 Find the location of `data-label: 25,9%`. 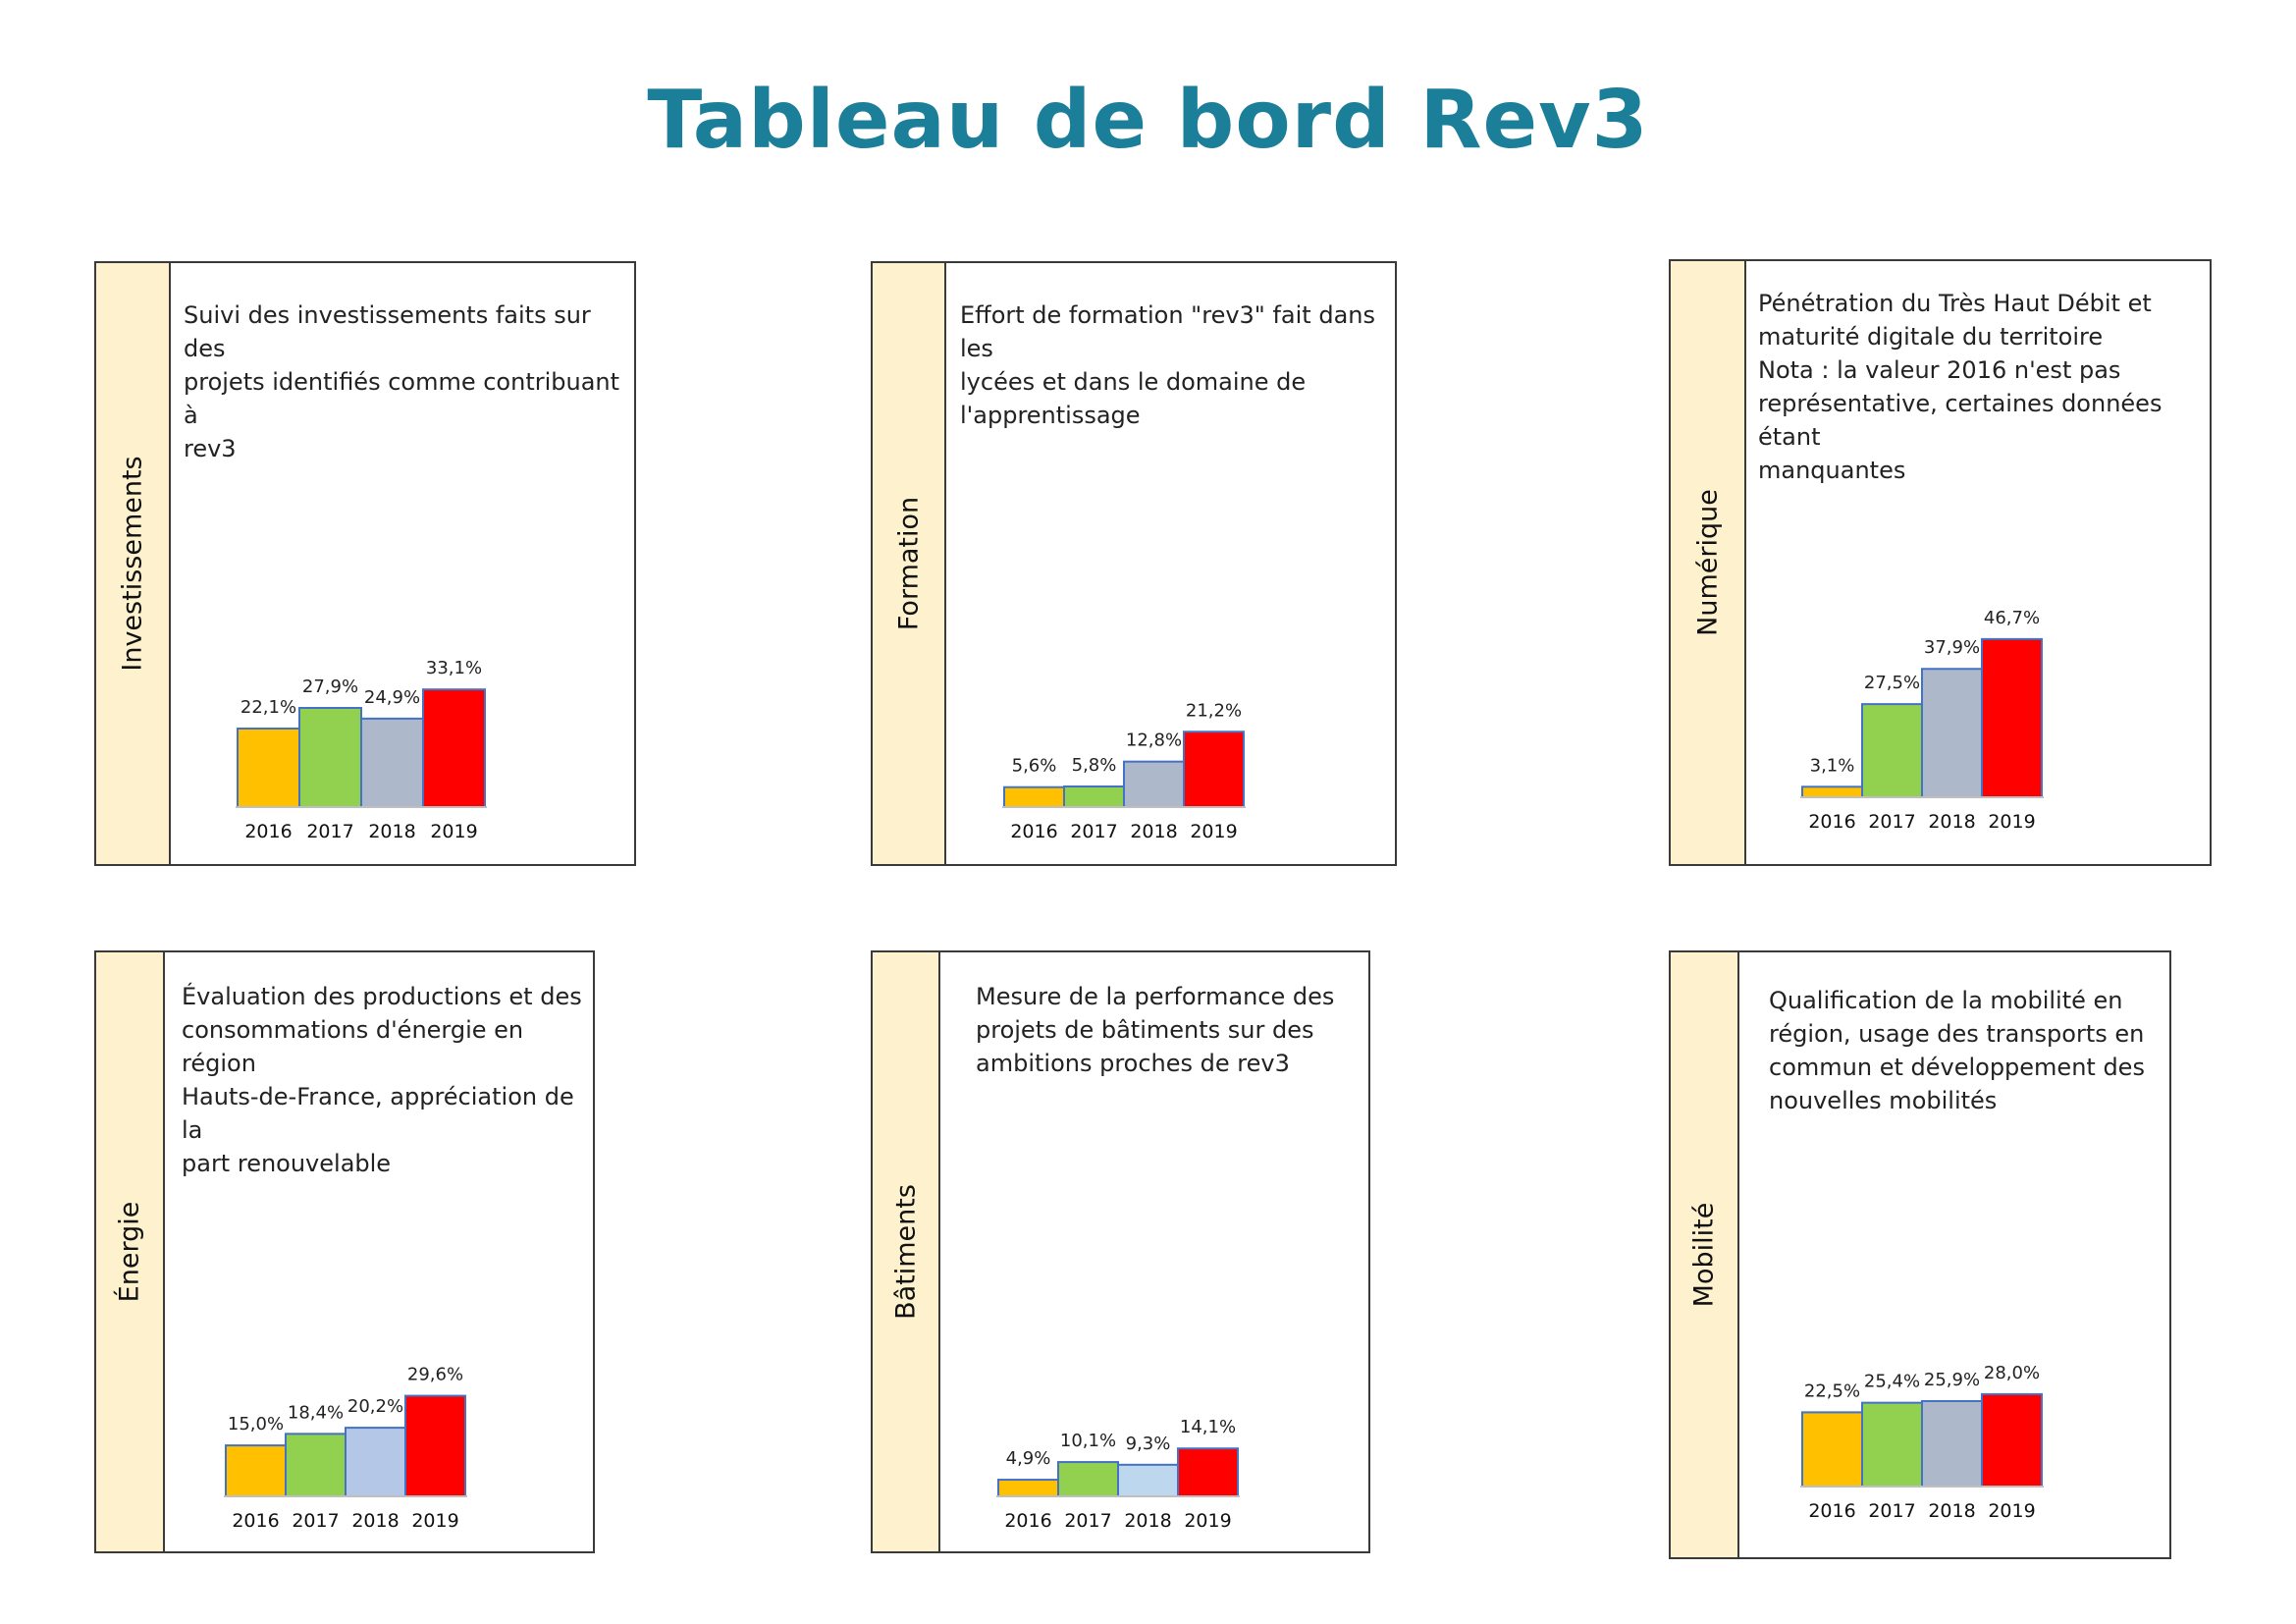

data-label: 25,9% is located at coordinates (1952, 1380).